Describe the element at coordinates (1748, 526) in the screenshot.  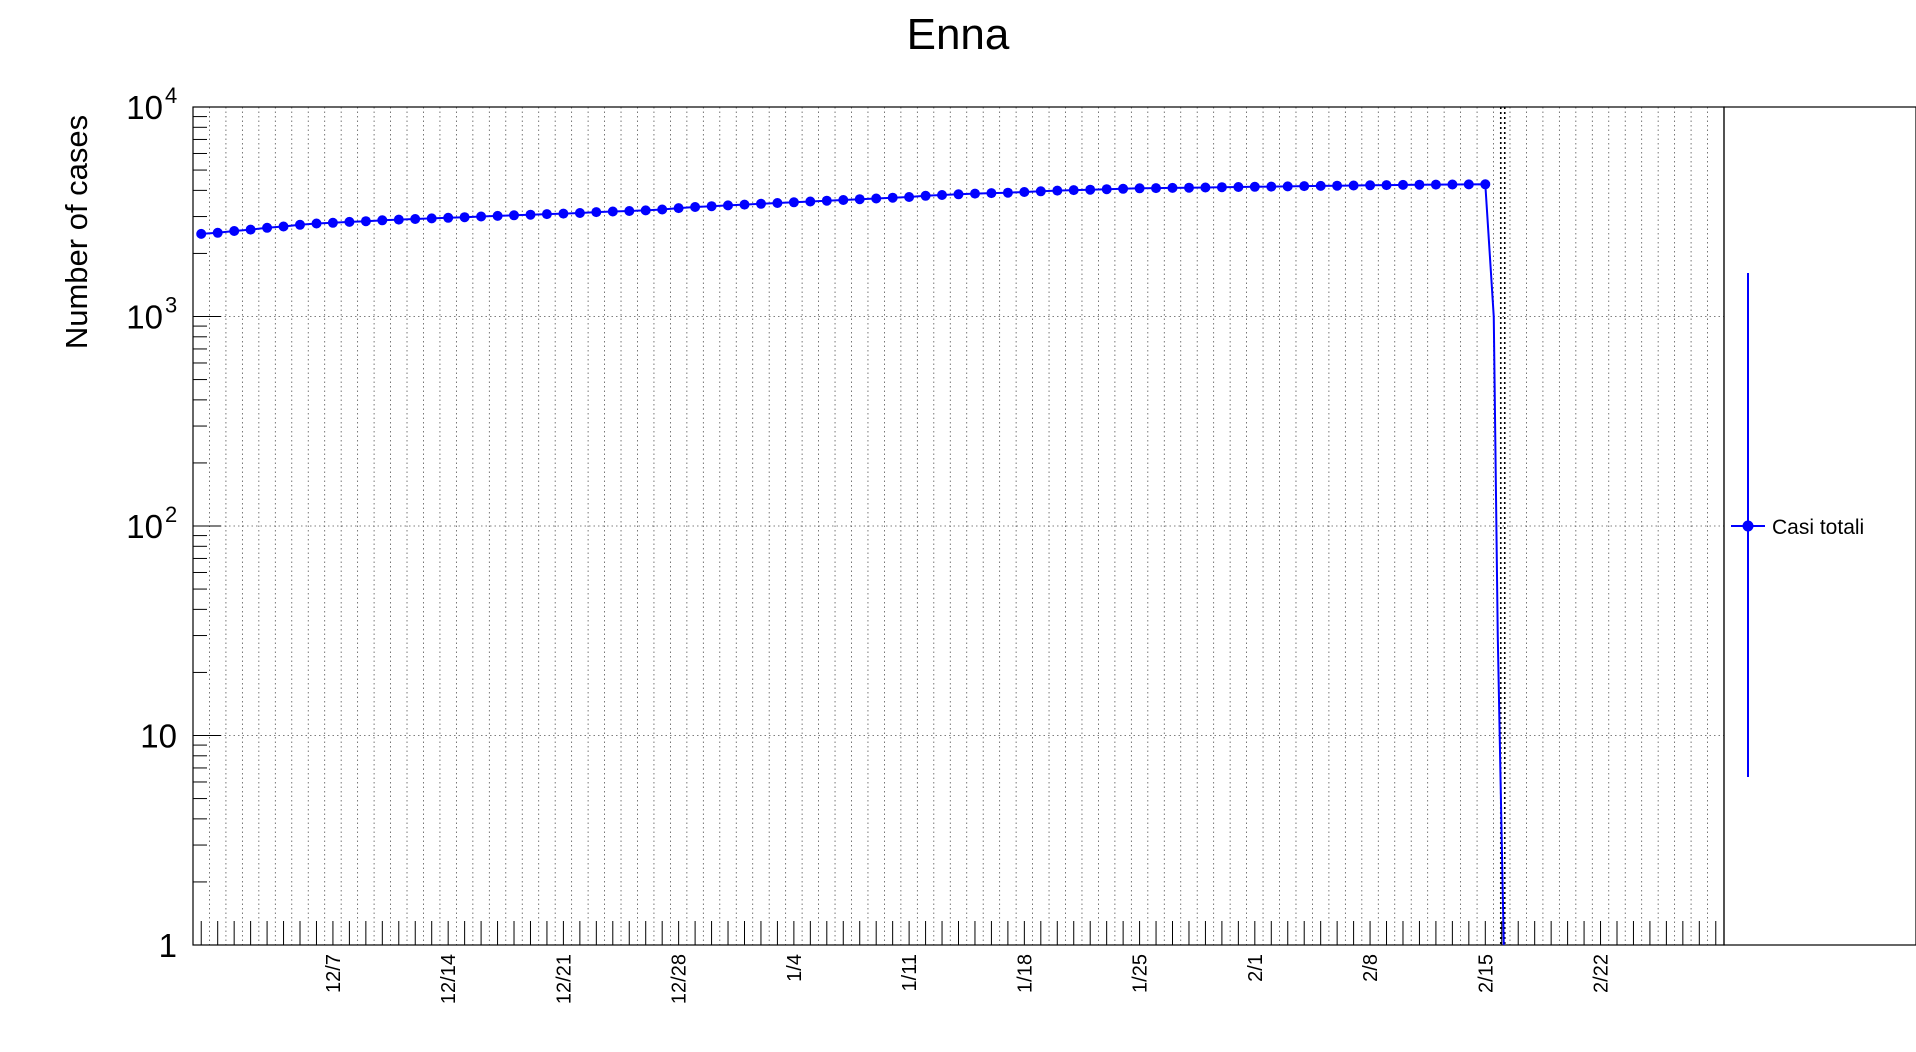
I see `legend-marker` at that location.